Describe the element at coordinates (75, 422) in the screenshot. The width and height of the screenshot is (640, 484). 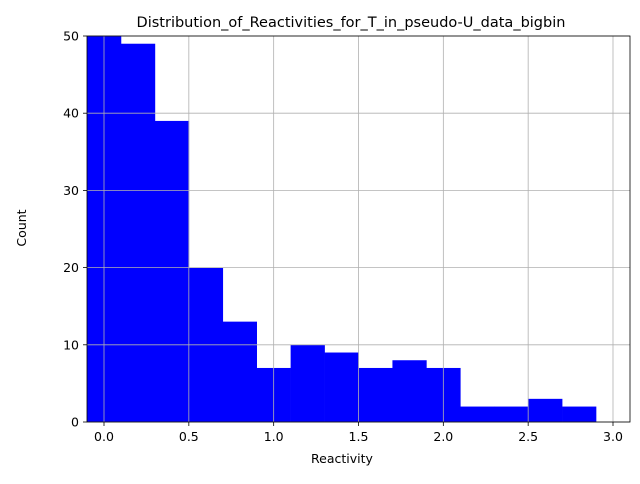
I see `y-tick-label: 0` at that location.